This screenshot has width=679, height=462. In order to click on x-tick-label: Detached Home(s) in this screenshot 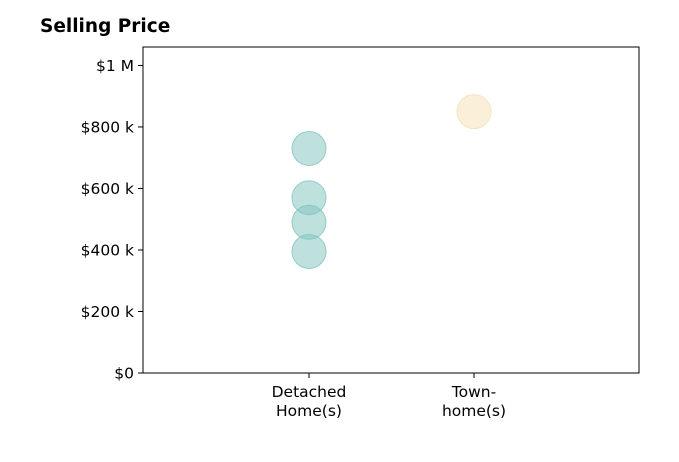, I will do `click(309, 401)`.